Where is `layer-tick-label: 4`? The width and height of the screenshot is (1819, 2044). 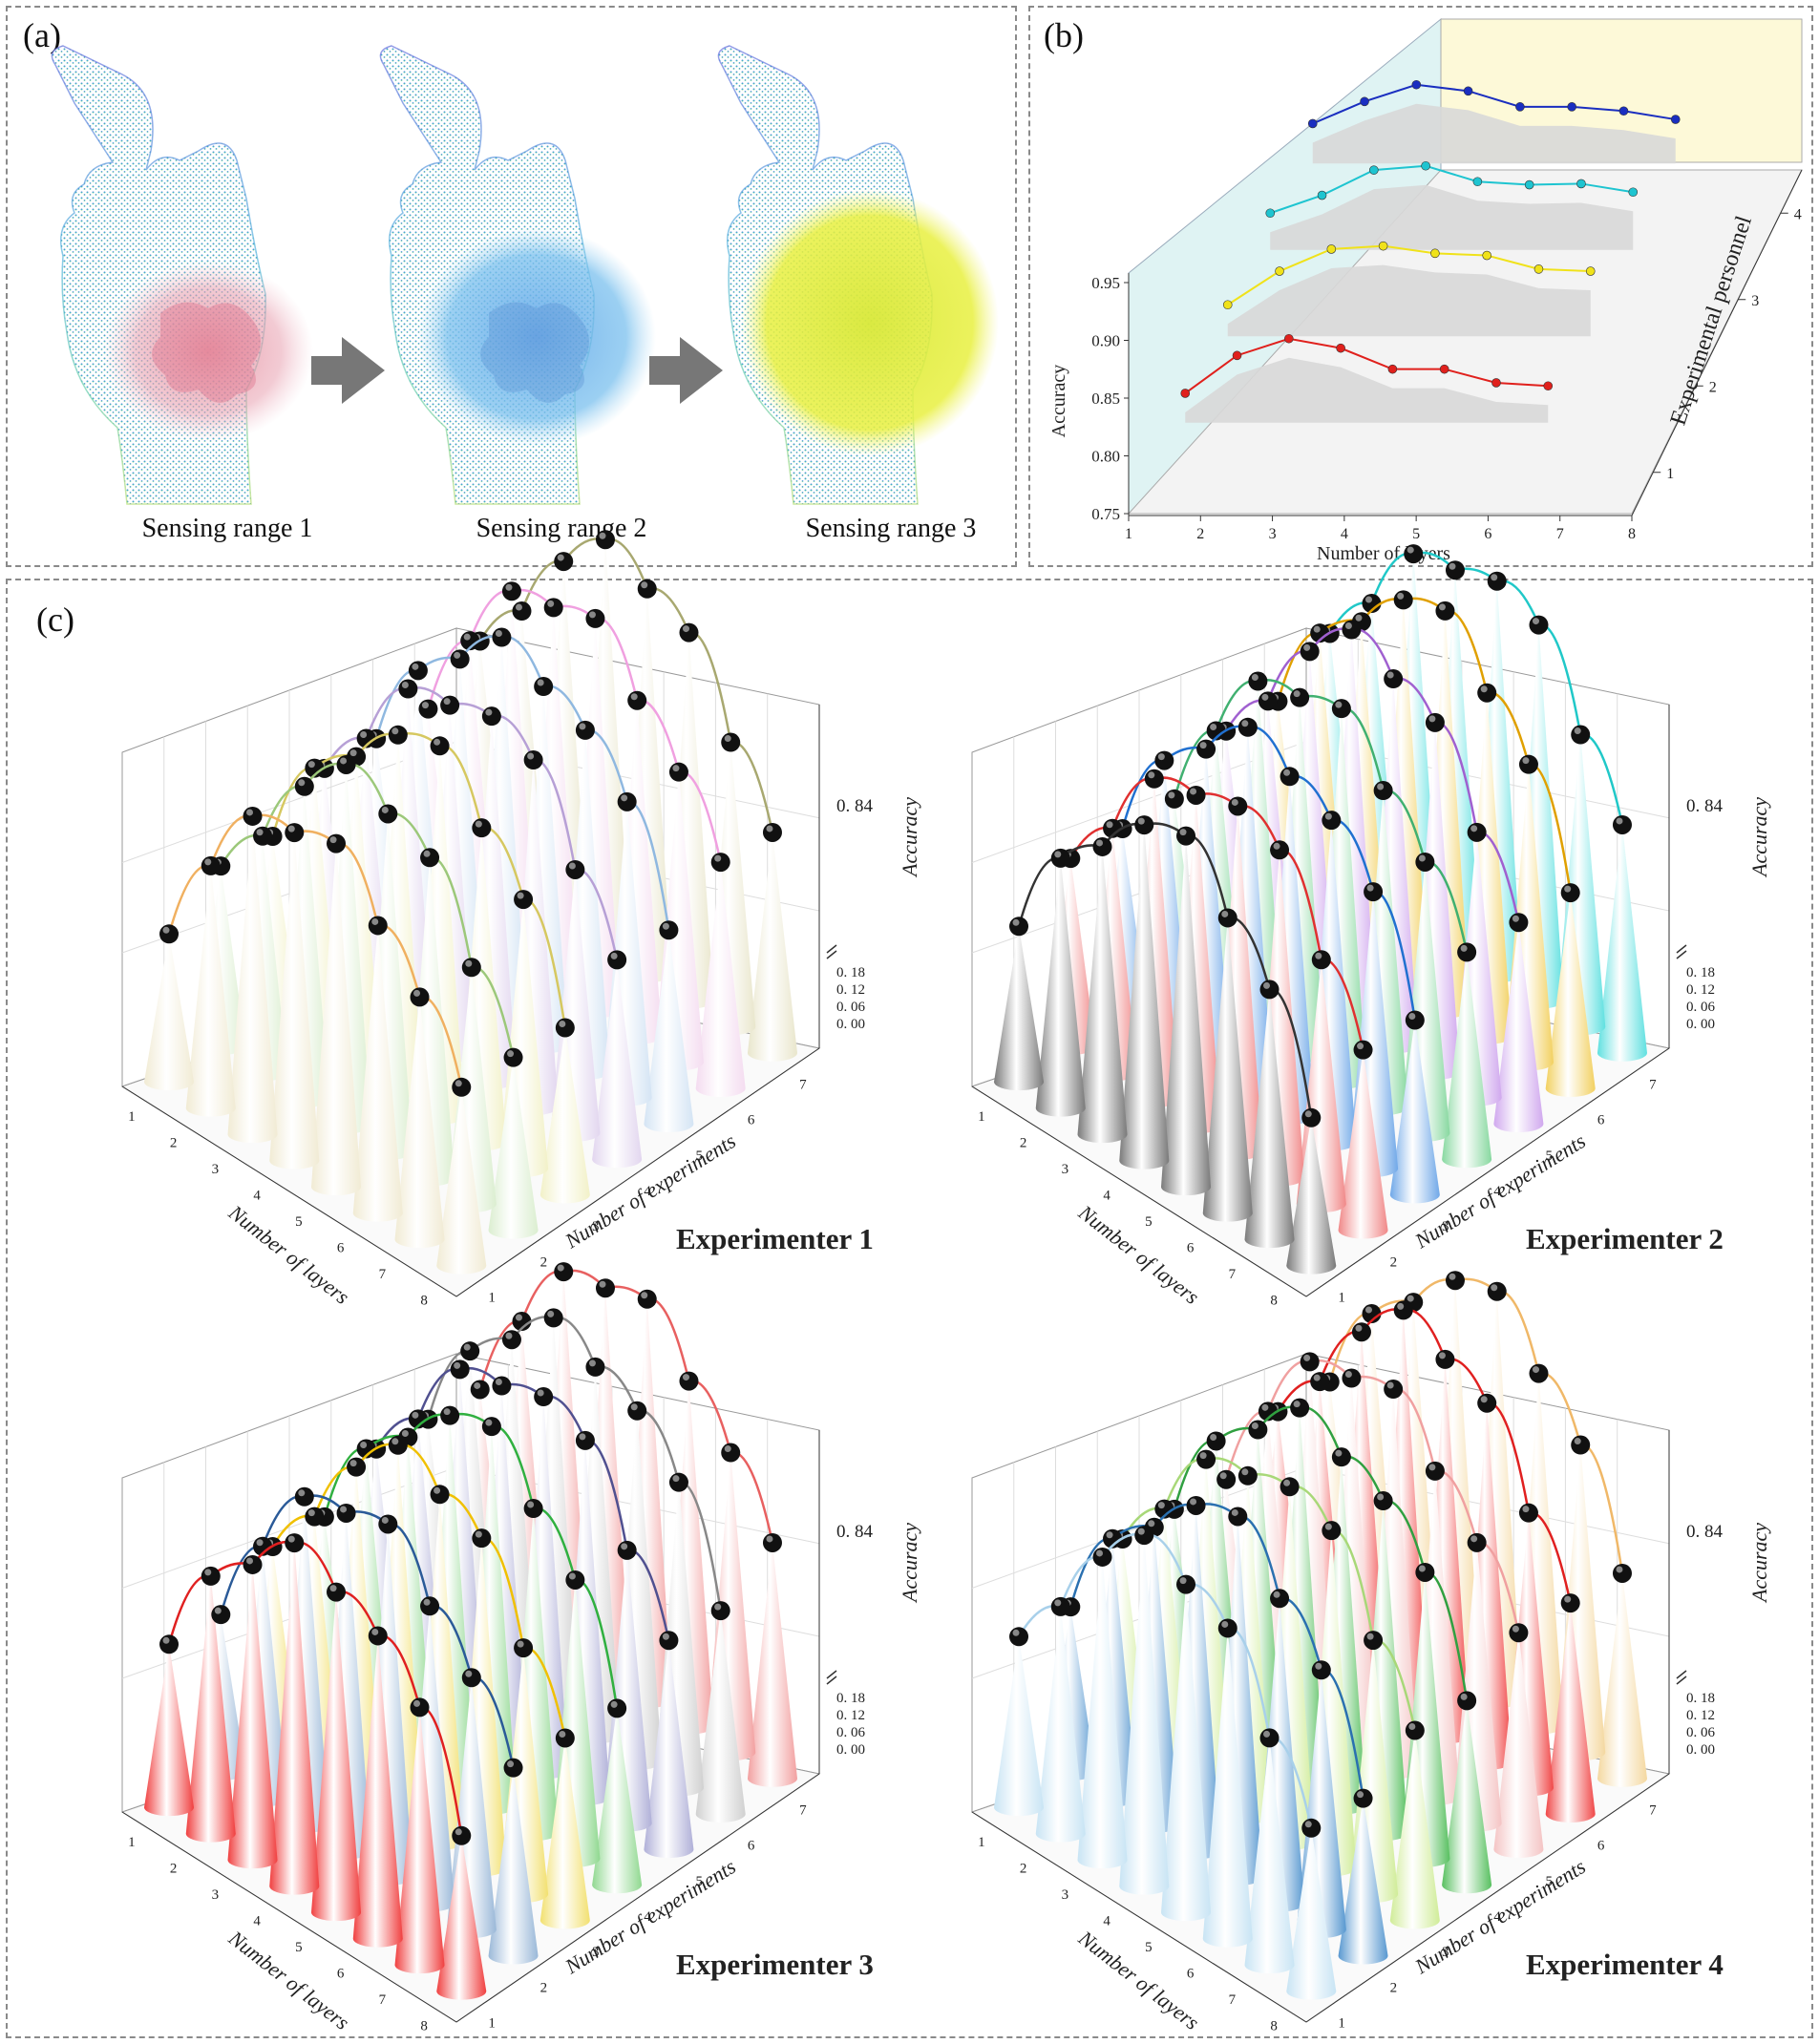
layer-tick-label: 4 is located at coordinates (1106, 1195).